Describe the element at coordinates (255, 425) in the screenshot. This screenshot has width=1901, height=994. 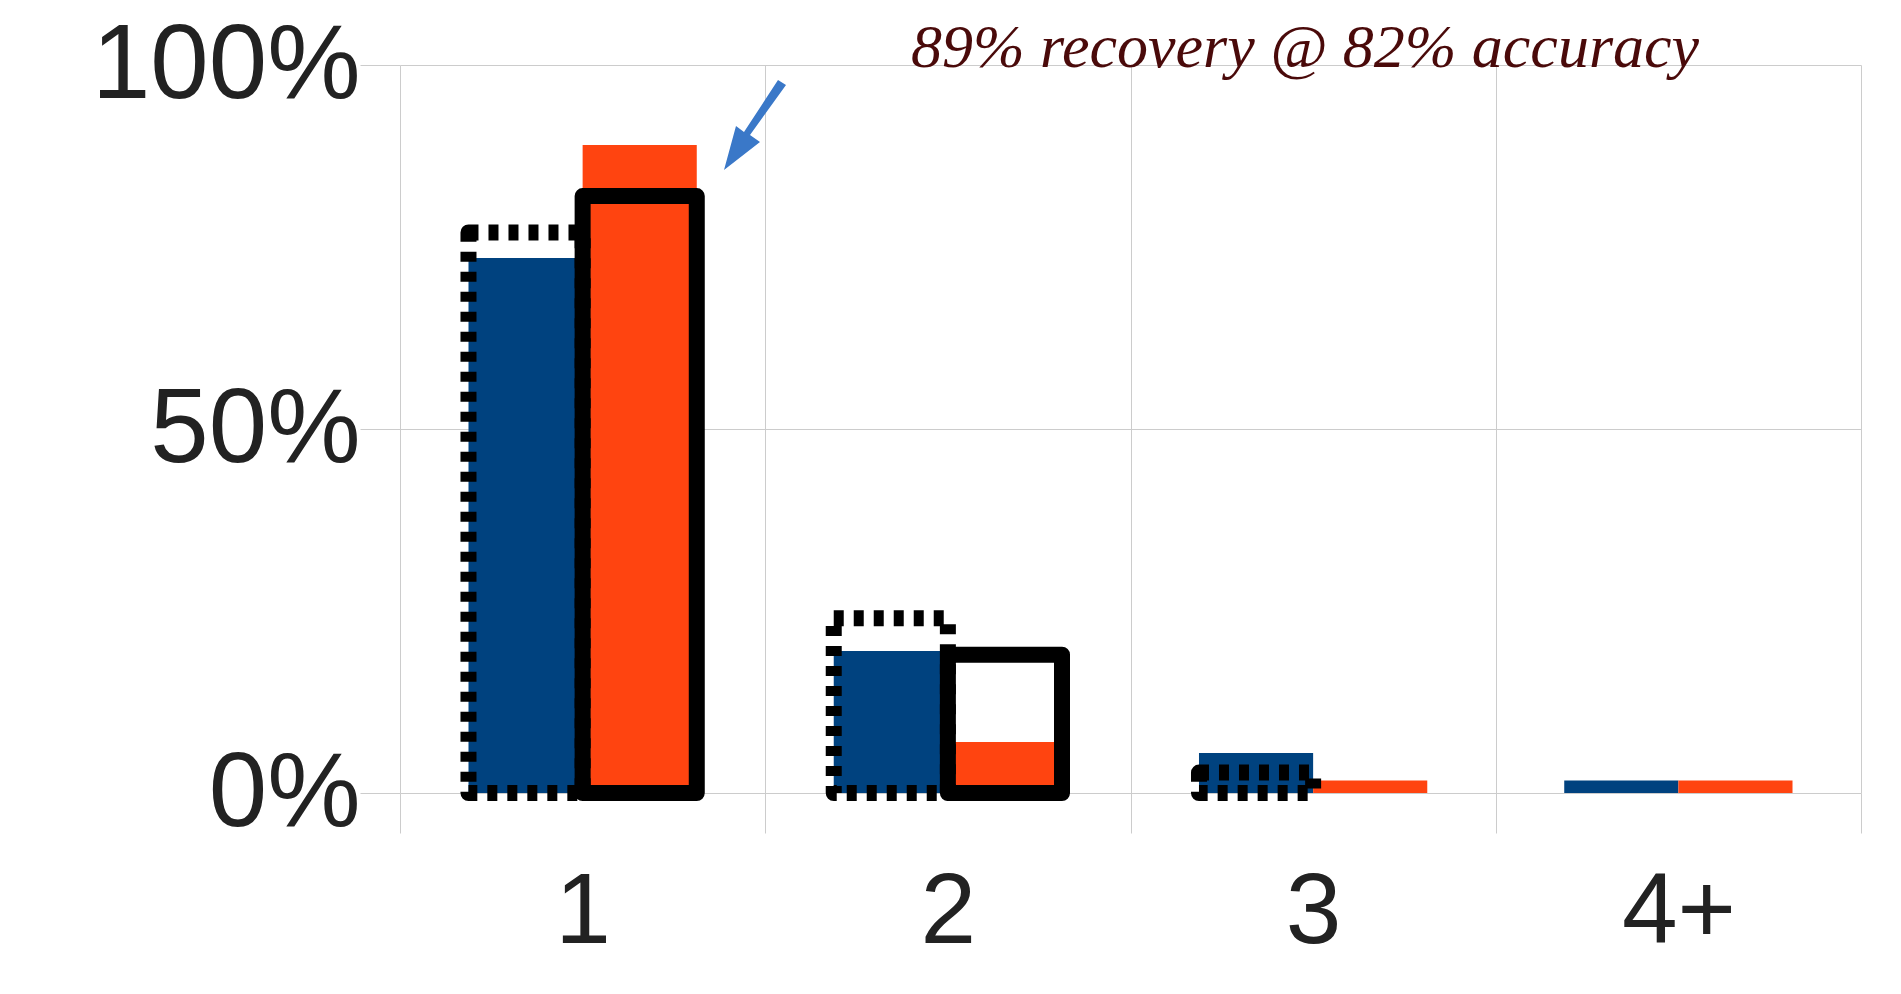
I see `y-tick-label: 50%` at that location.